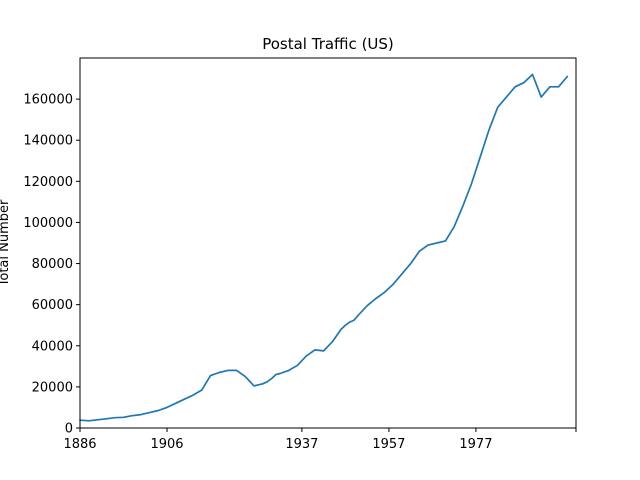  I want to click on x-tick-label: 1977, so click(475, 444).